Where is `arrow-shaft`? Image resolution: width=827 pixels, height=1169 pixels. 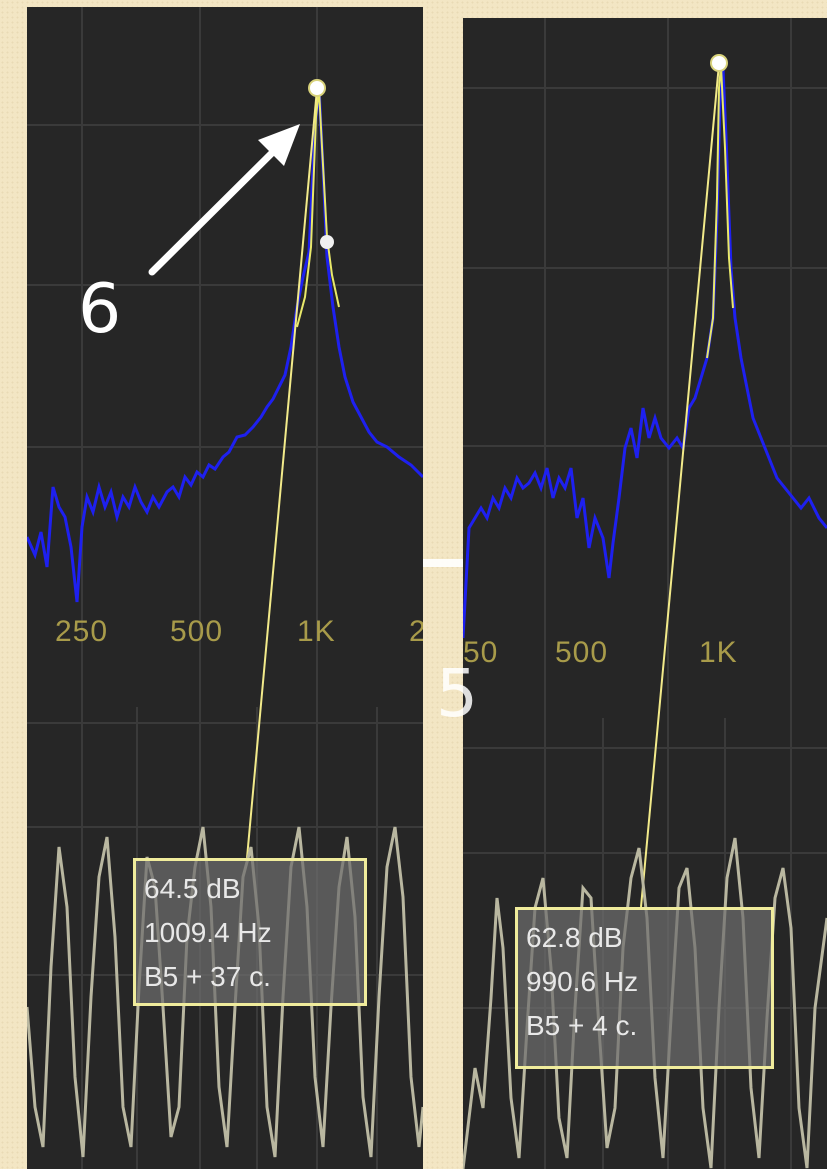
arrow-shaft is located at coordinates (216, 208).